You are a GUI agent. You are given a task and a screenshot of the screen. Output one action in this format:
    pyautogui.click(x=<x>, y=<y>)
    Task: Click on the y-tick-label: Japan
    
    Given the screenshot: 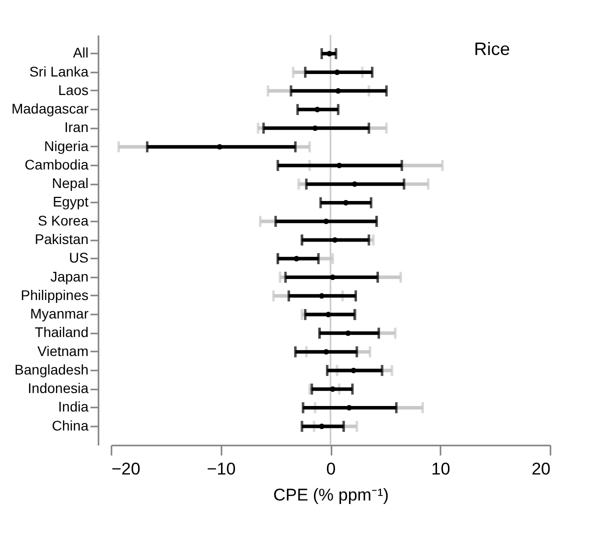 What is the action you would take?
    pyautogui.click(x=69, y=276)
    